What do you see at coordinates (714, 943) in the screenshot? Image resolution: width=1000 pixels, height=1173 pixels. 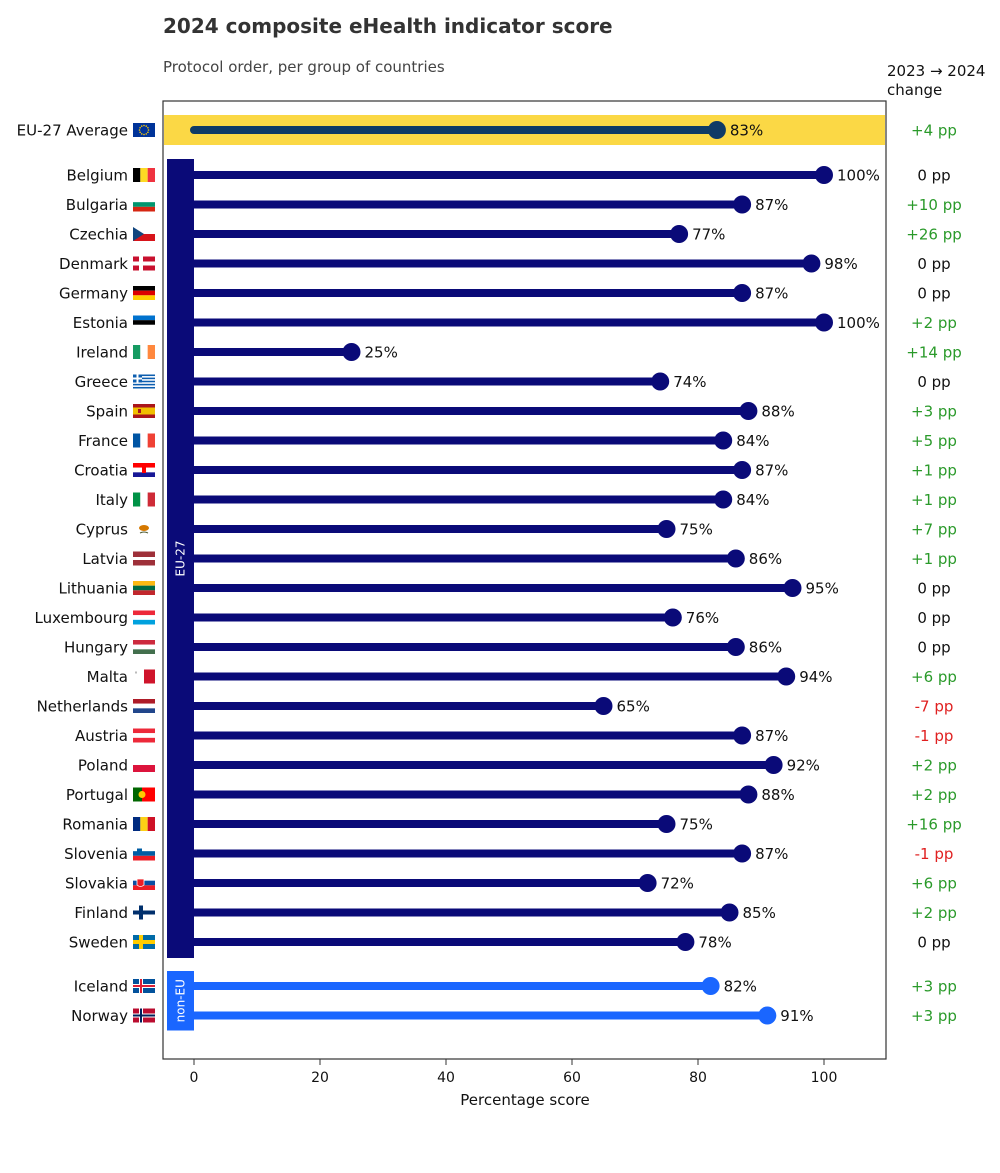 I see `row-sweden-value-label: 78%` at bounding box center [714, 943].